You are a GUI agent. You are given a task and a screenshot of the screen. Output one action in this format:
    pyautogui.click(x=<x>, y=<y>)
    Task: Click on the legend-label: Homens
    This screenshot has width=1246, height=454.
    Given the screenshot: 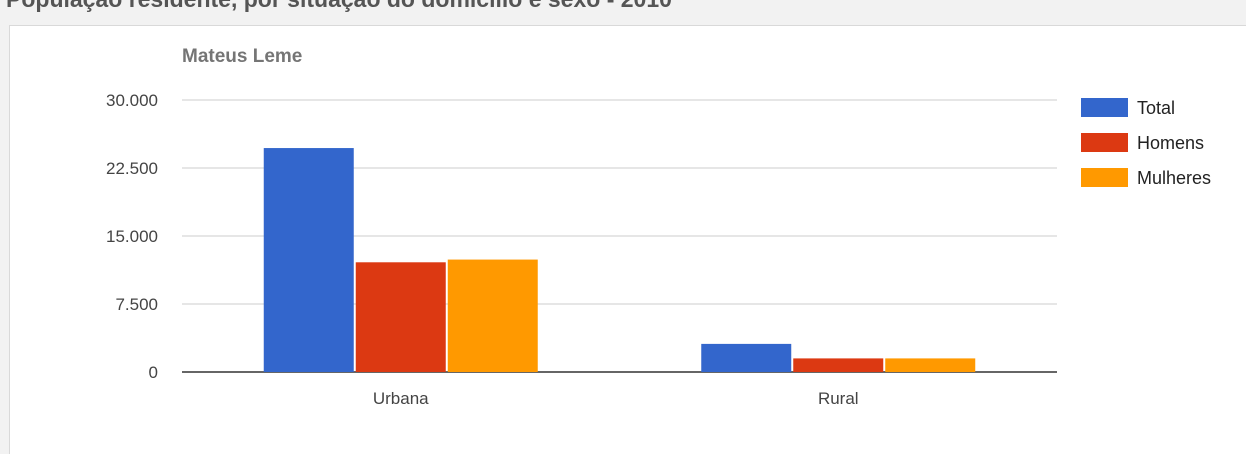 What is the action you would take?
    pyautogui.click(x=1170, y=143)
    